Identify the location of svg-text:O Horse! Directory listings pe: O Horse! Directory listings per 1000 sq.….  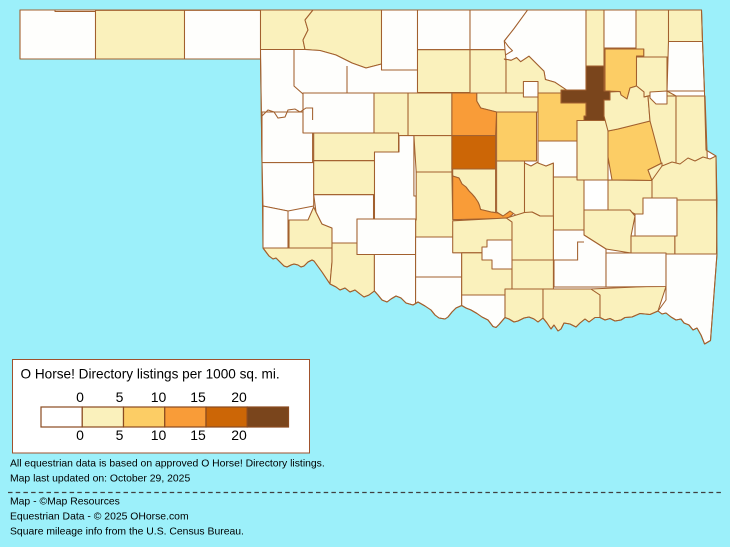
(150, 374).